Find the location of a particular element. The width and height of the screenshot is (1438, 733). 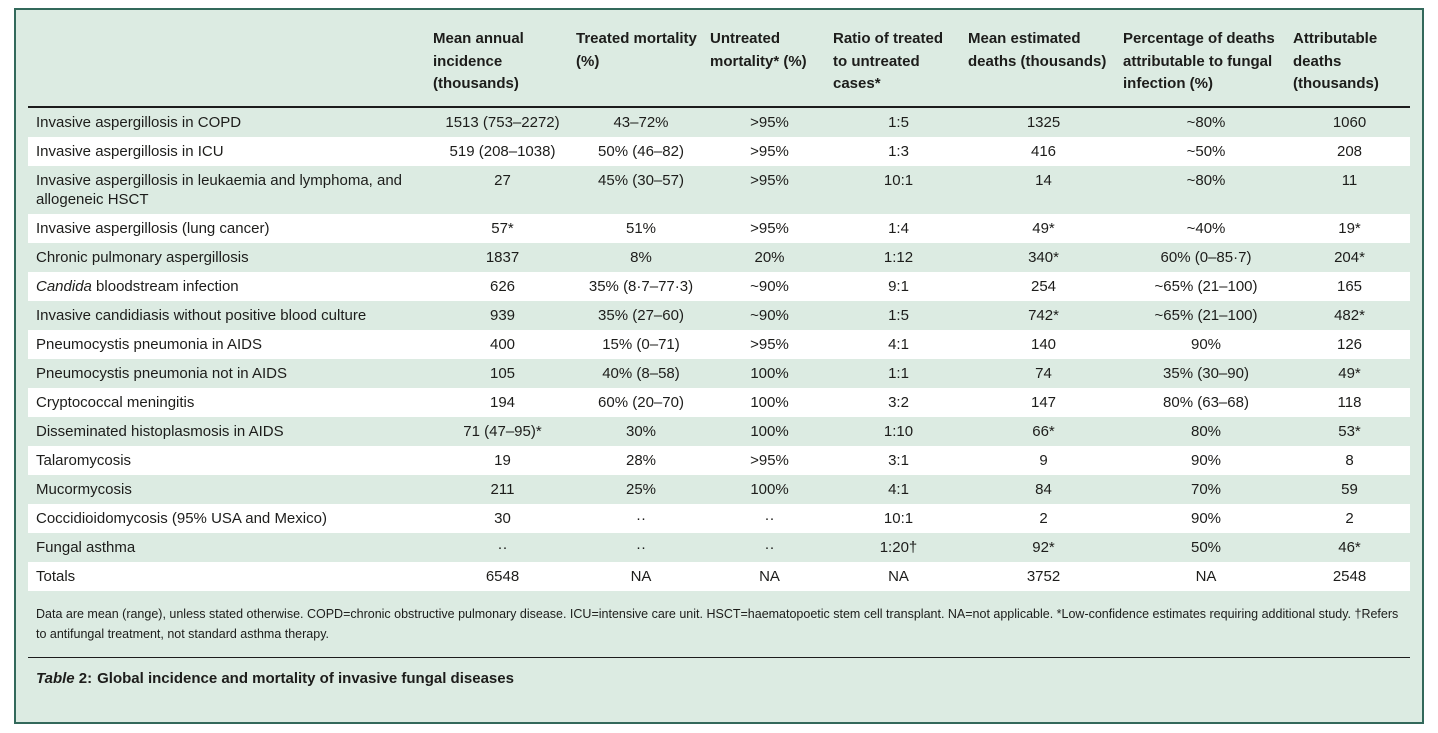

column-header is located at coordinates (230, 59).